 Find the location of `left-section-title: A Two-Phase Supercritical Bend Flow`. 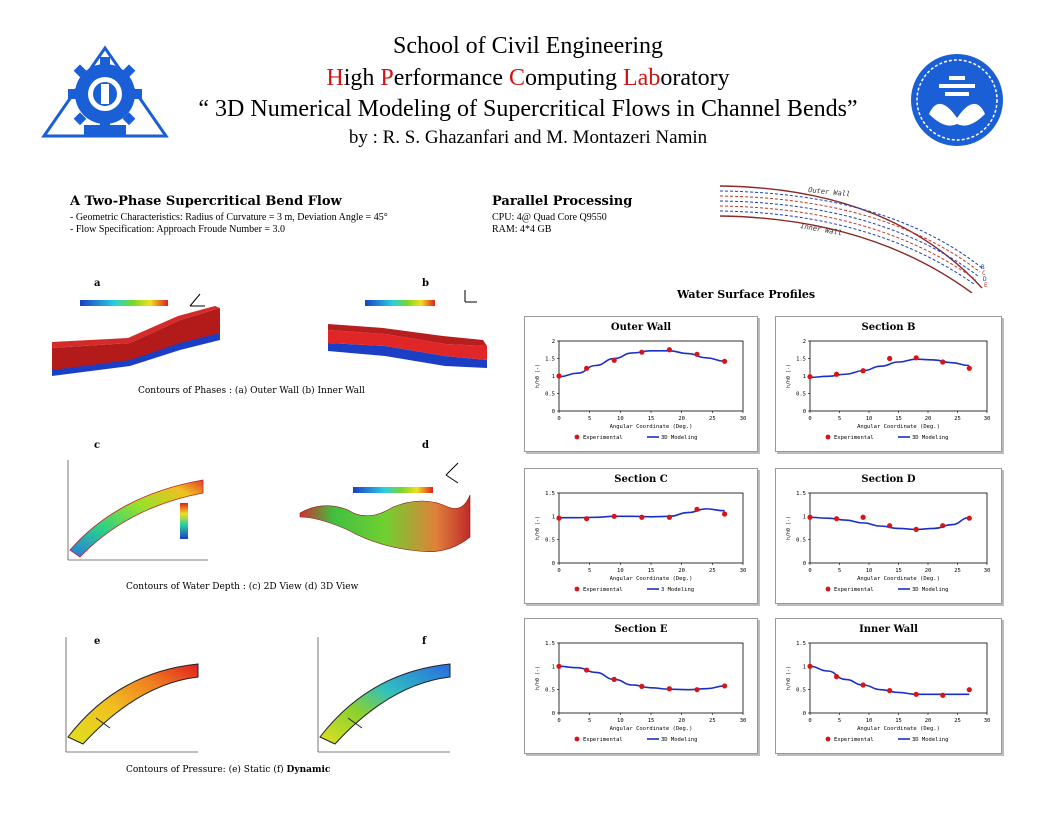

left-section-title: A Two-Phase Supercritical Bend Flow is located at coordinates (206, 201).